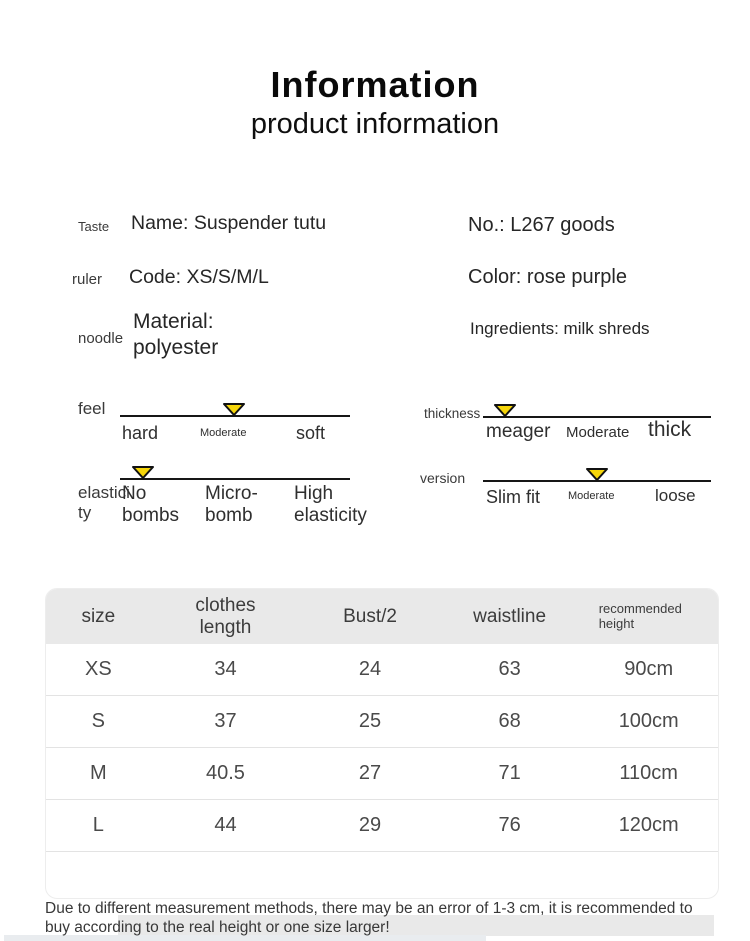 This screenshot has width=750, height=941. I want to click on cell-waistline: 68, so click(509, 721).